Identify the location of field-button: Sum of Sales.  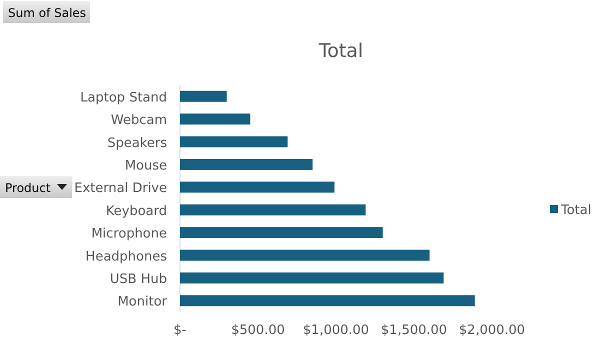
(46, 12).